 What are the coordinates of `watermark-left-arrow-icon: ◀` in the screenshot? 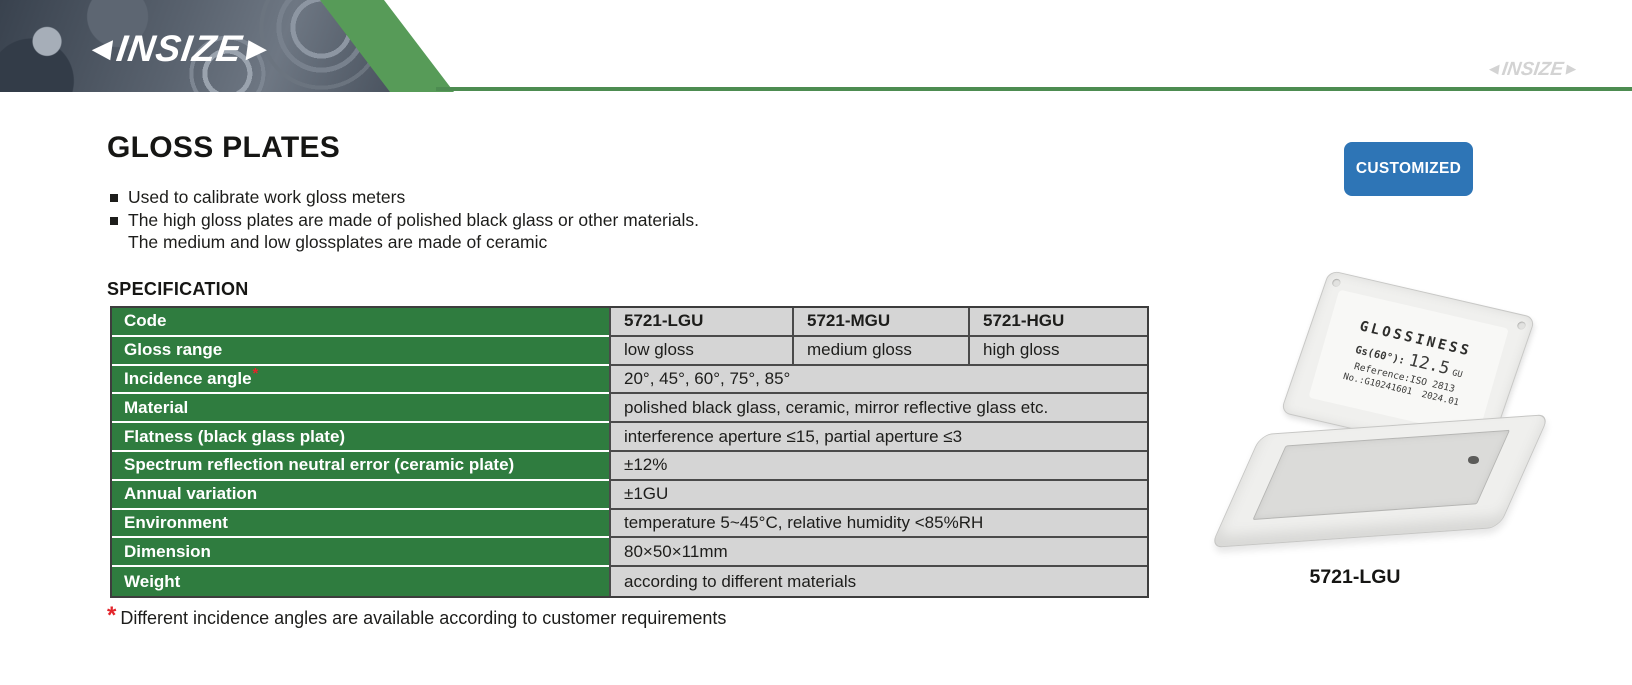 It's located at (1493, 69).